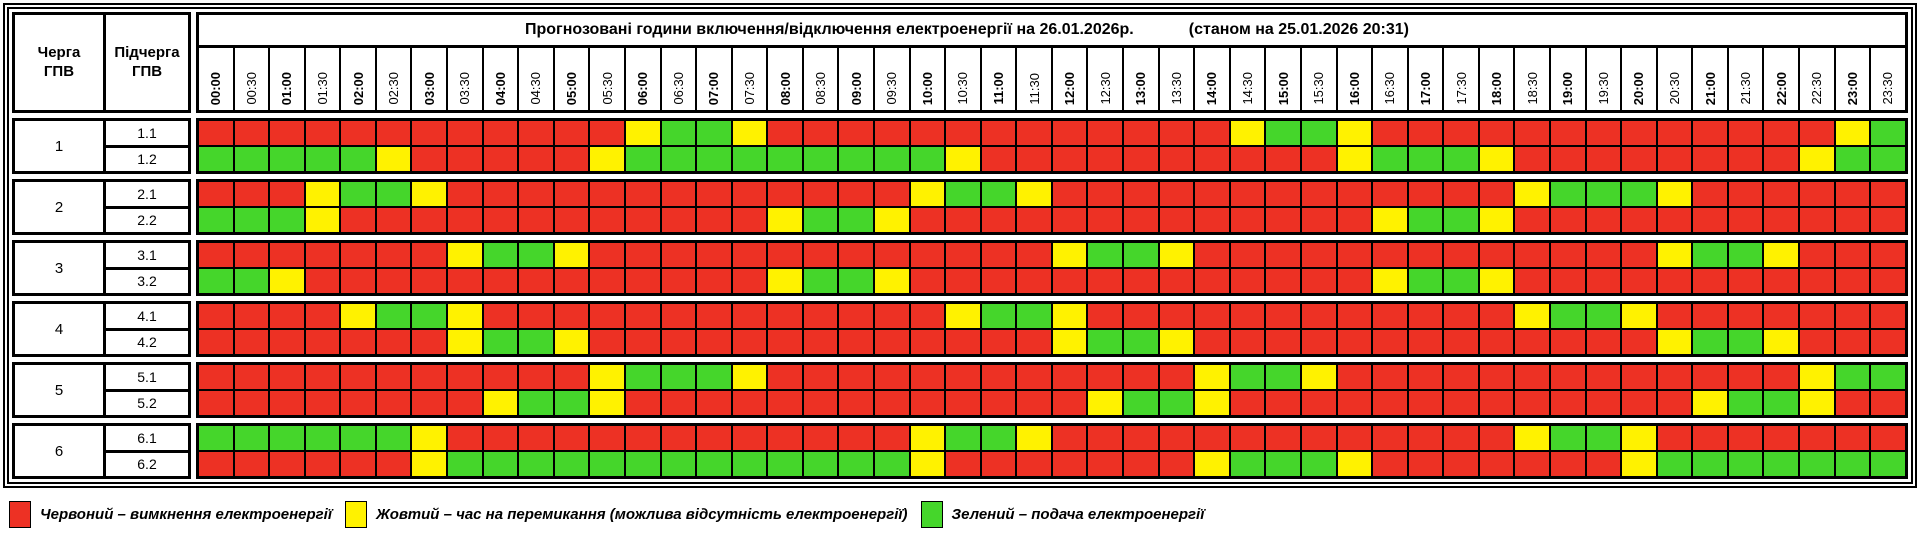  I want to click on time-slot-cell: 20:30, so click(1673, 79).